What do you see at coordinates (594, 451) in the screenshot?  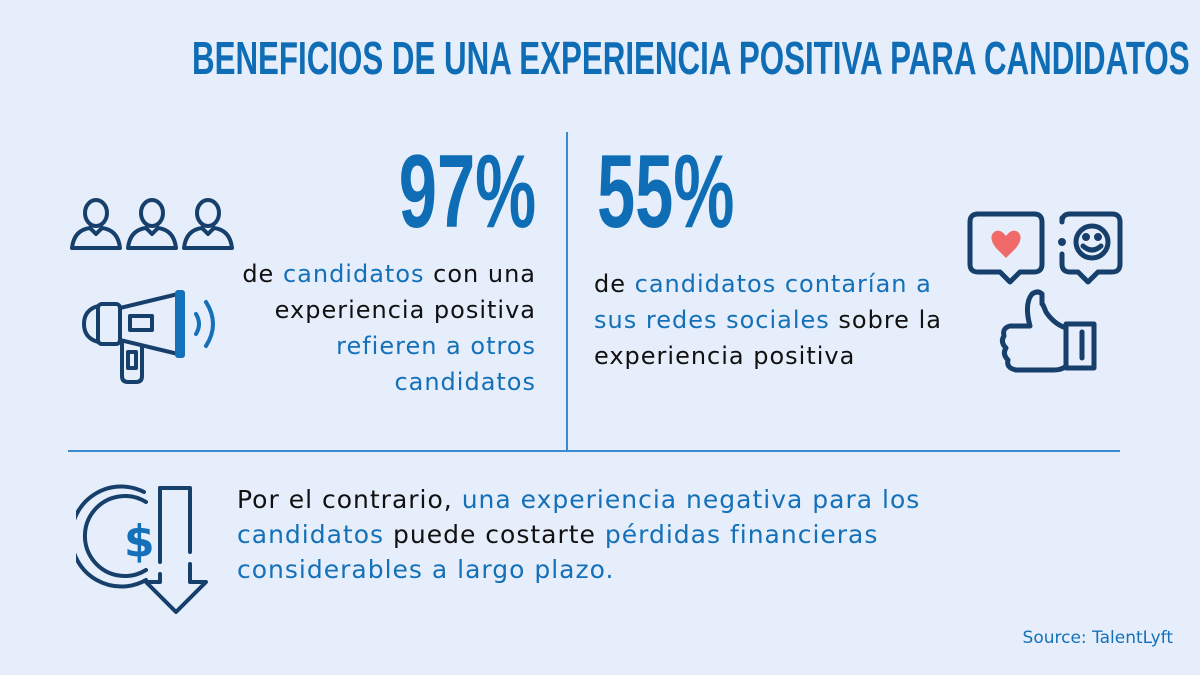 I see `horizontal-divider` at bounding box center [594, 451].